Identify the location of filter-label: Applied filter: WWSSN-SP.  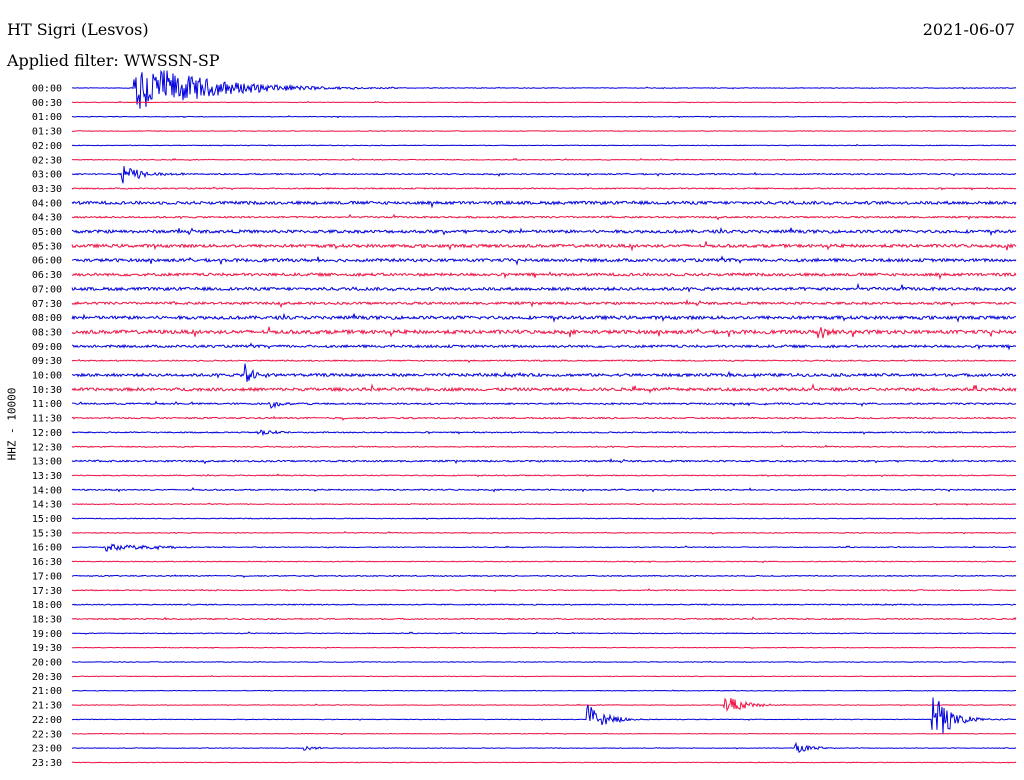
(113, 60).